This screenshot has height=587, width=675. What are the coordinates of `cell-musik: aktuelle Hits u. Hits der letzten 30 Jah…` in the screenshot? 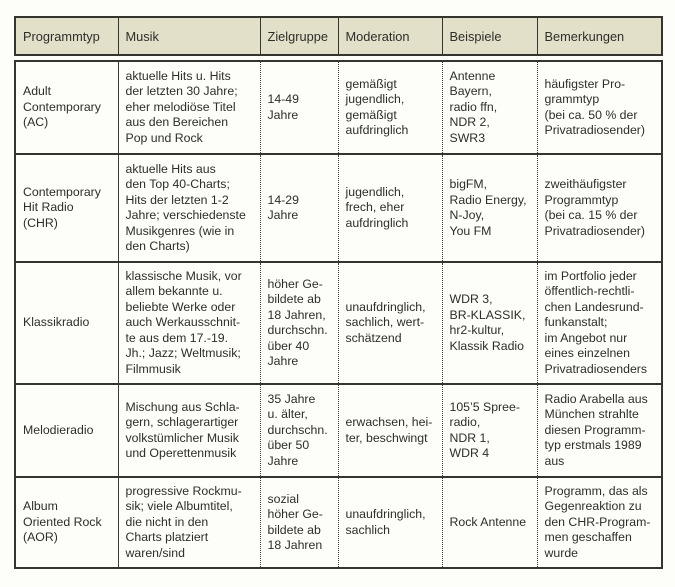 It's located at (188, 107).